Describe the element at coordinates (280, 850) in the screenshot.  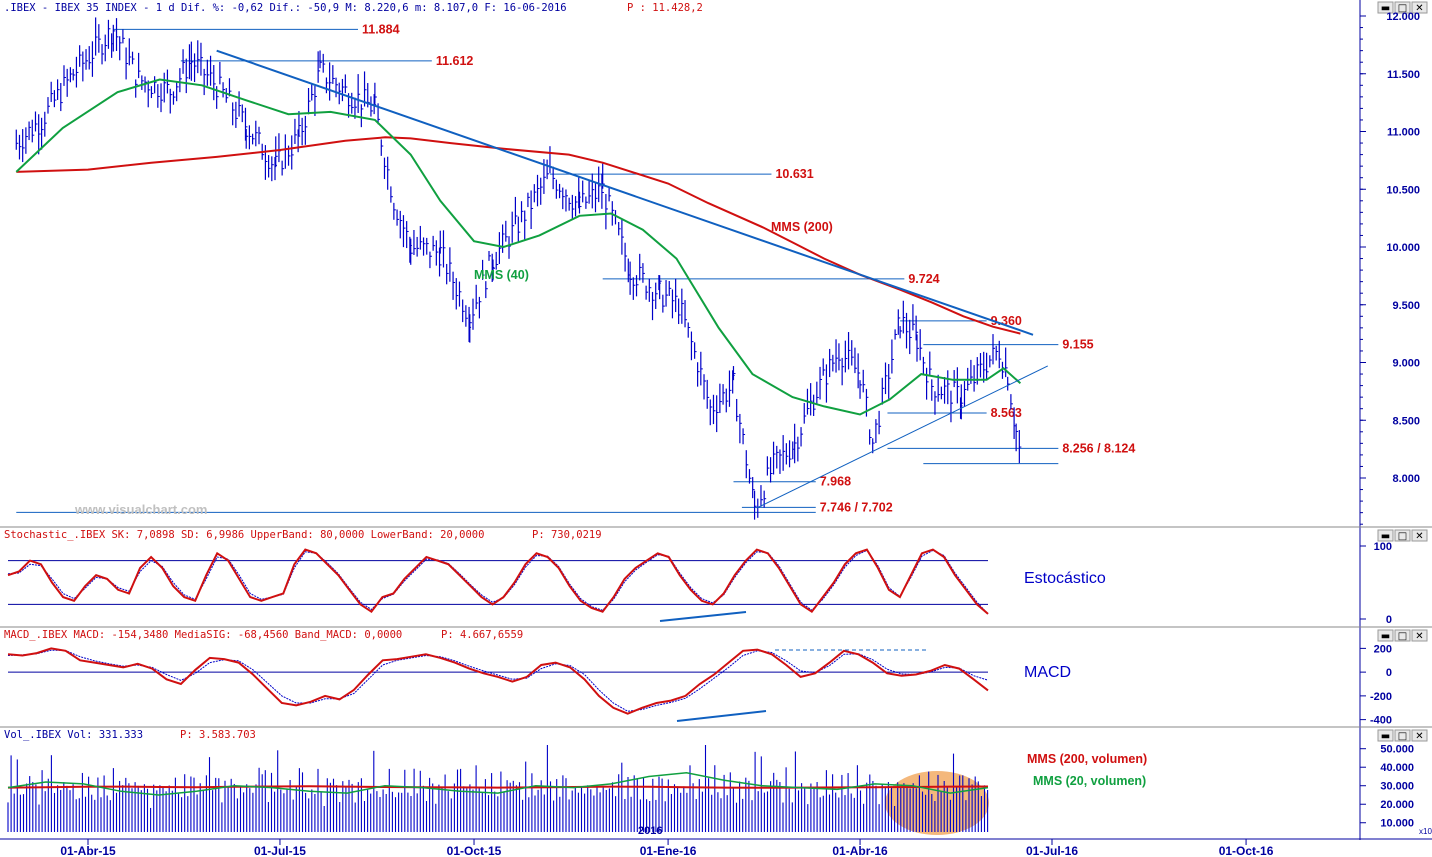
I see `xtick-label: 01-Jul-15` at that location.